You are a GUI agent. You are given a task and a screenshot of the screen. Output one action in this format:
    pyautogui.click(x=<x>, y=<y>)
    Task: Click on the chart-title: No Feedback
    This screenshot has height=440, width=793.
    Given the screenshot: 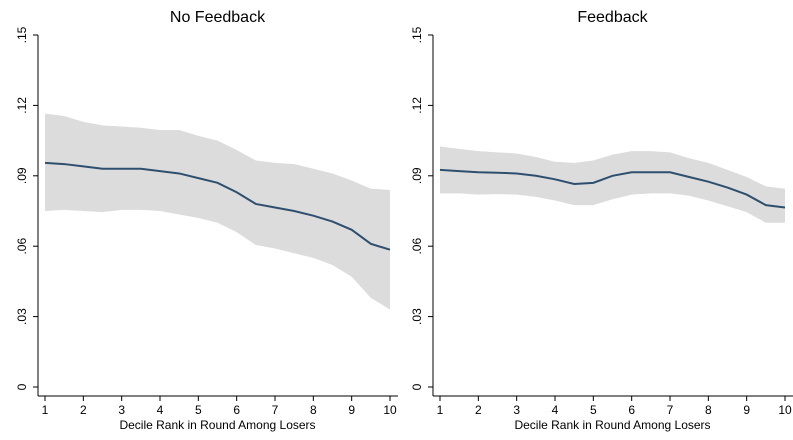 What is the action you would take?
    pyautogui.click(x=218, y=17)
    